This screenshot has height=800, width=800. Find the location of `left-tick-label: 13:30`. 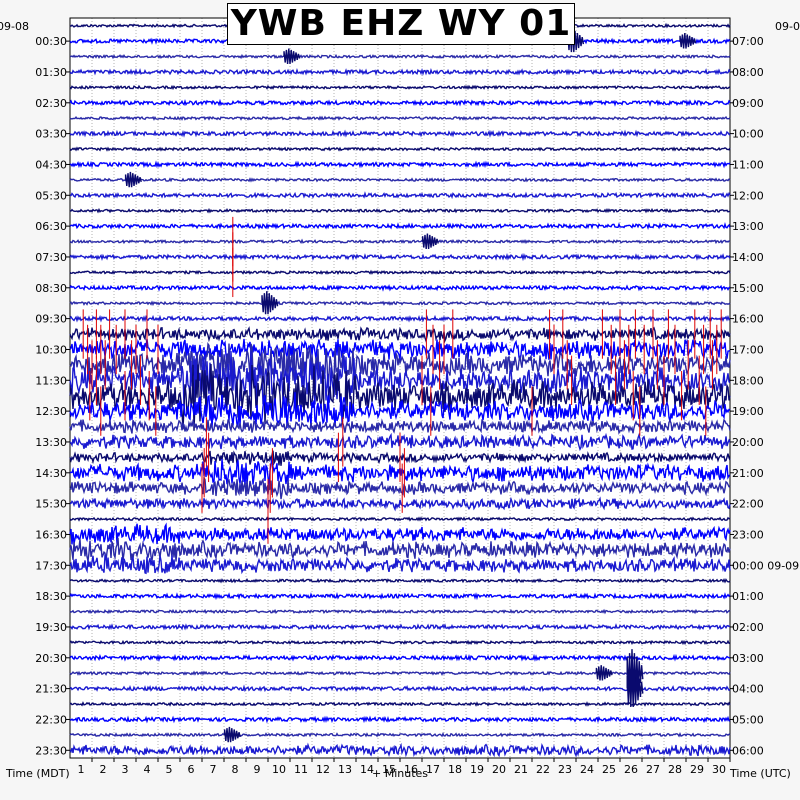

left-tick-label: 13:30 is located at coordinates (51, 442).